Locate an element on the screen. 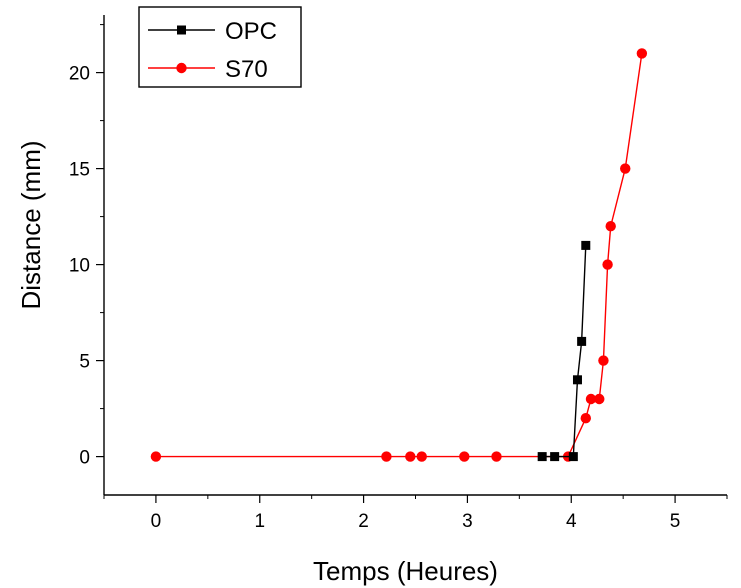 This screenshot has height=588, width=741. x-tick-label: 2 is located at coordinates (363, 521).